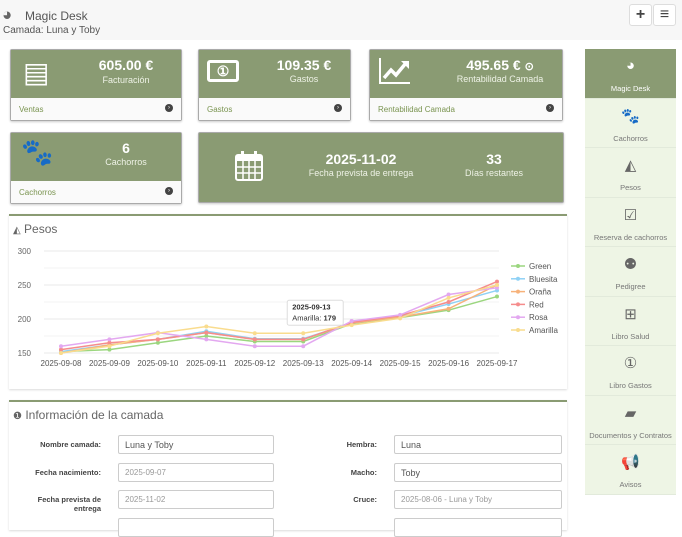 Image resolution: width=682 pixels, height=537 pixels. I want to click on sidebar-item-cachorros: 🐾 Cachorros, so click(630, 123).